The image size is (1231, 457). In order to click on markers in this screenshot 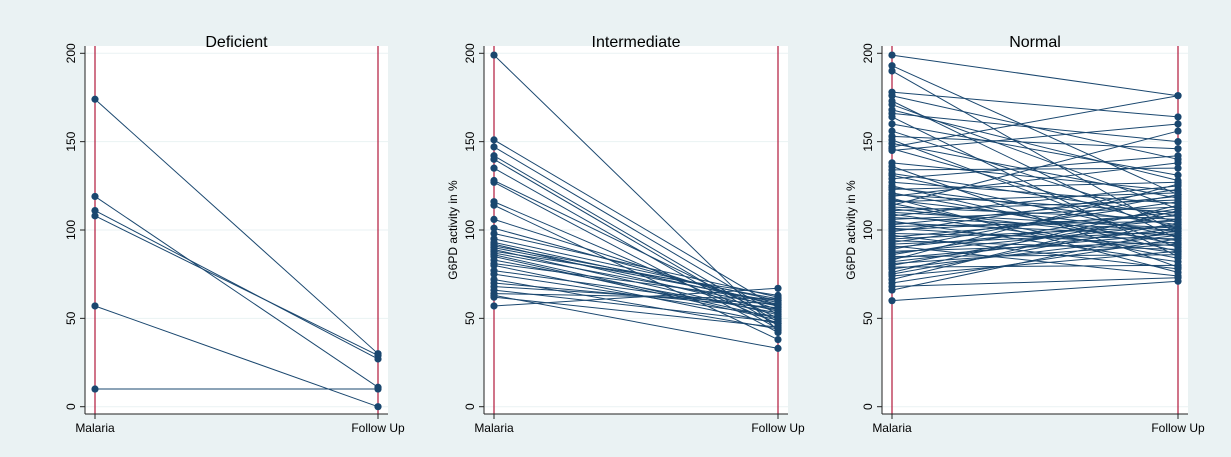, I will do `click(1035, 178)`.